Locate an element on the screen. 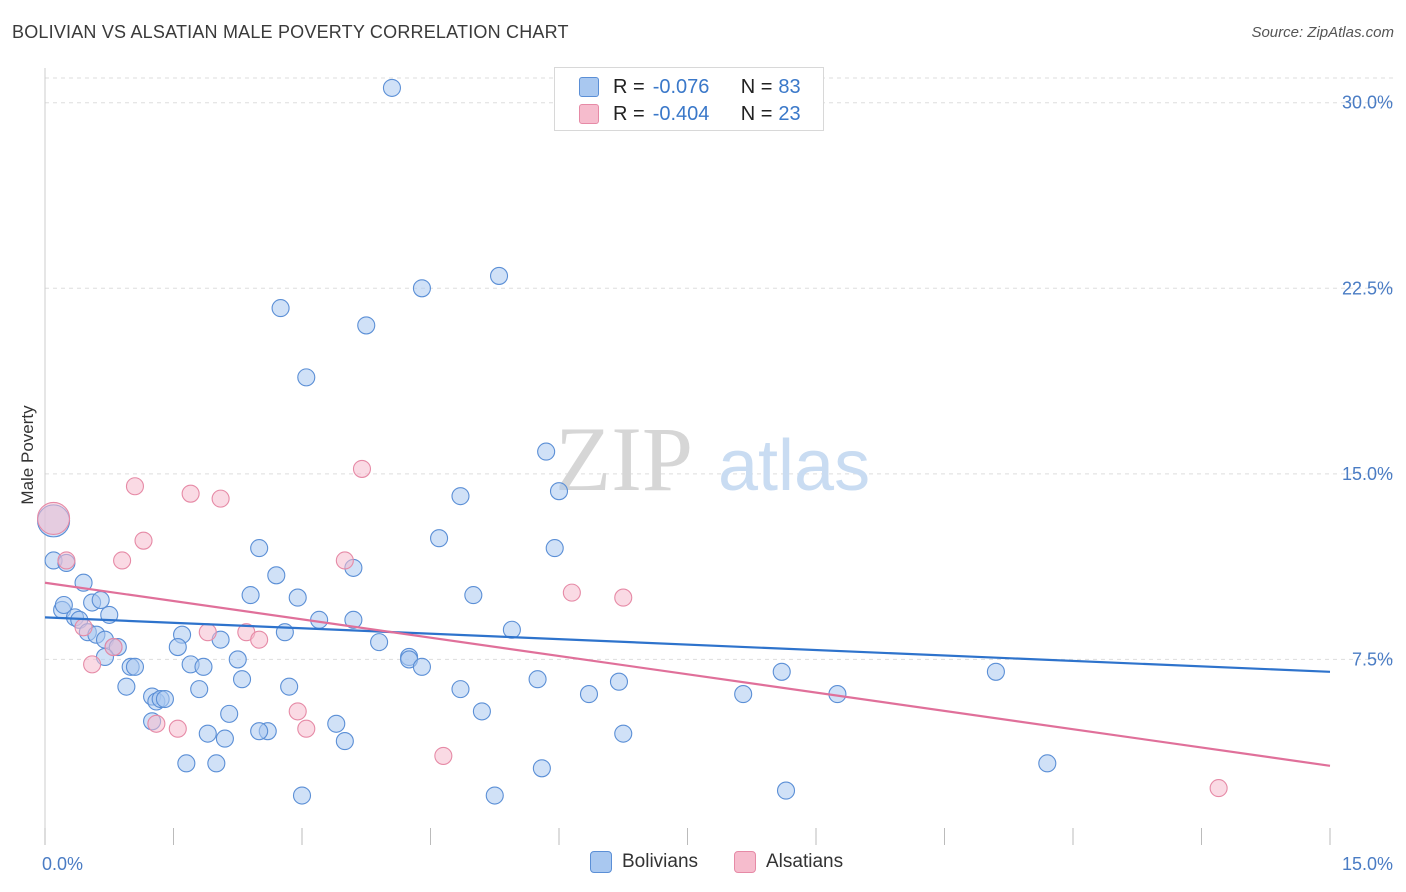 The image size is (1406, 892). y-tick-label: 7.5% is located at coordinates (1372, 659).